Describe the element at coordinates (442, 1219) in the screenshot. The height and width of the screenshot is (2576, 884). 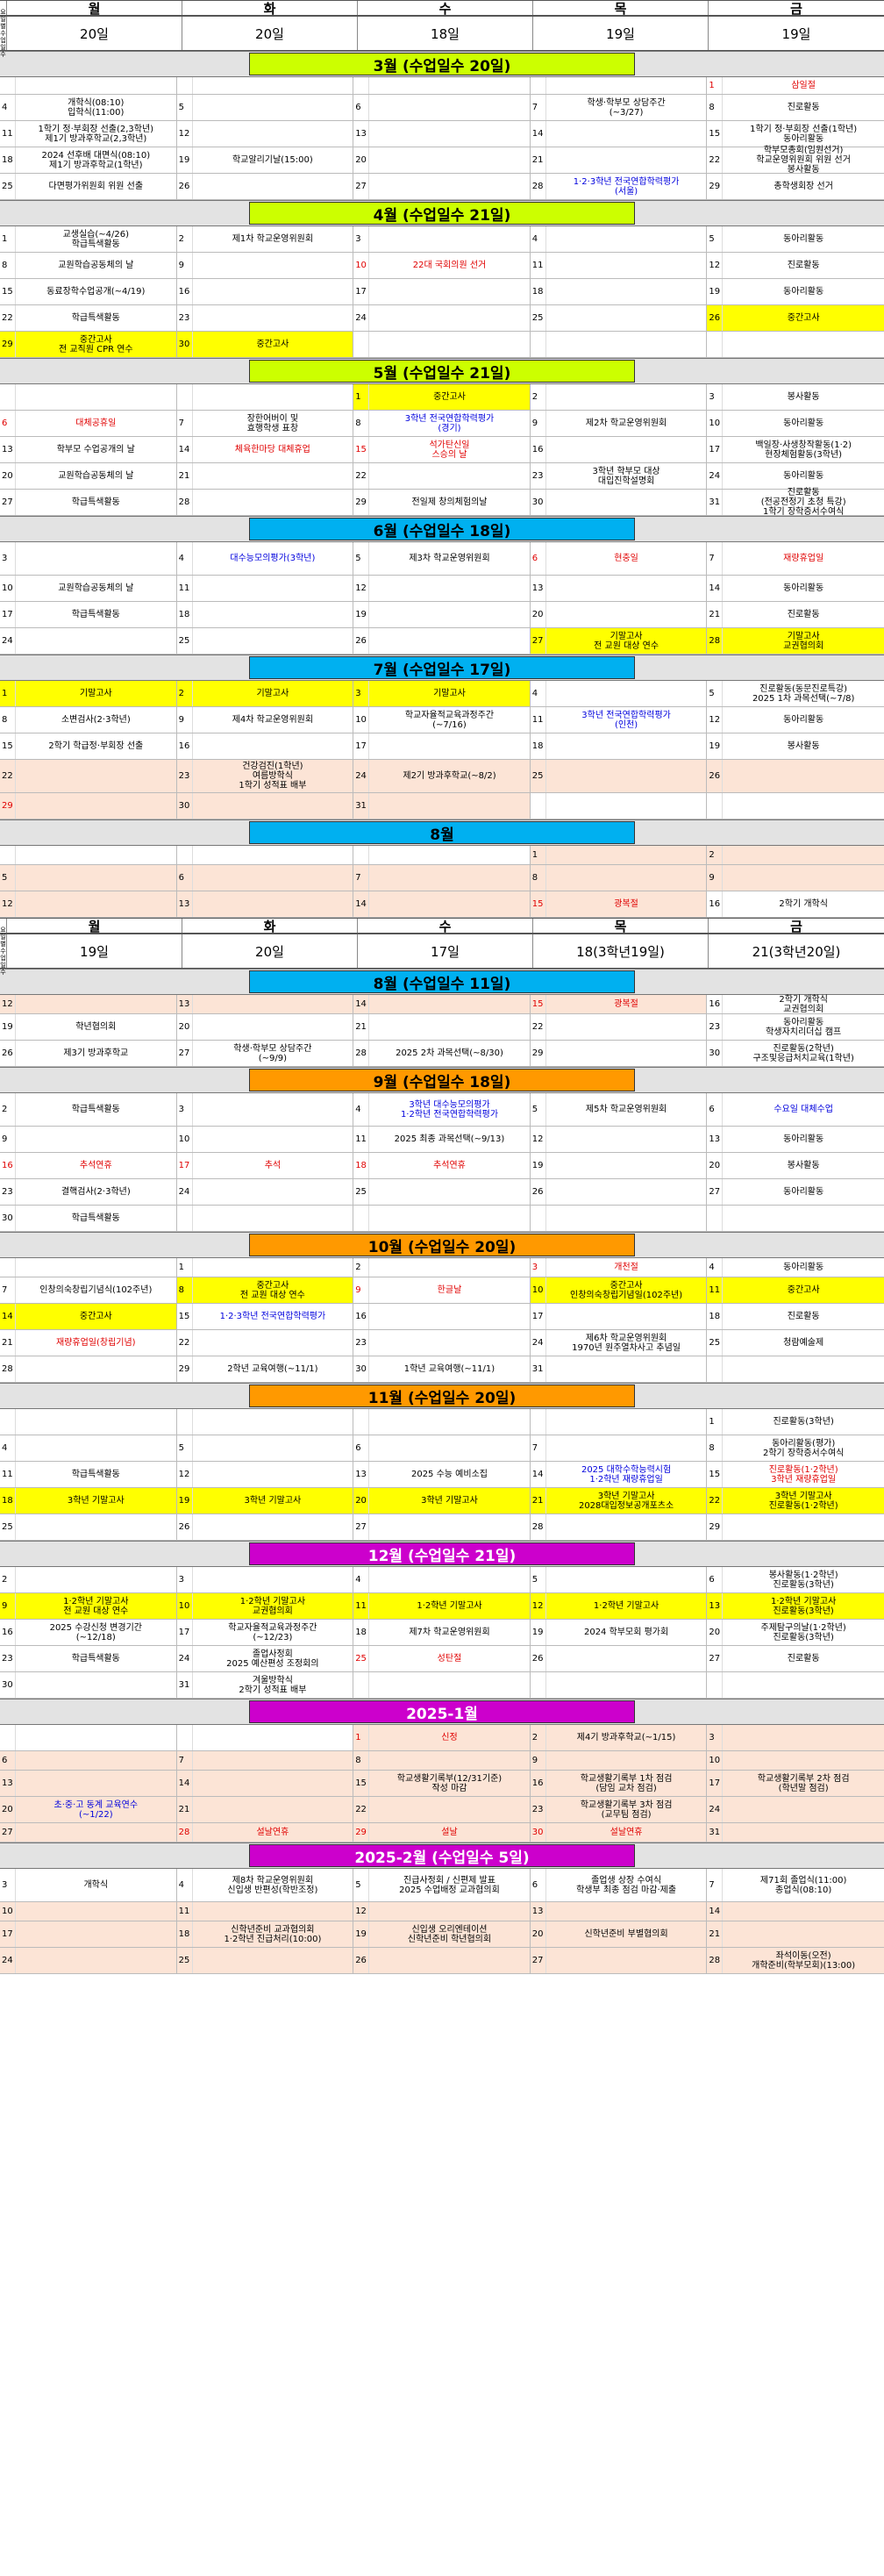
I see `week-row: 30 학급특색활동` at that location.